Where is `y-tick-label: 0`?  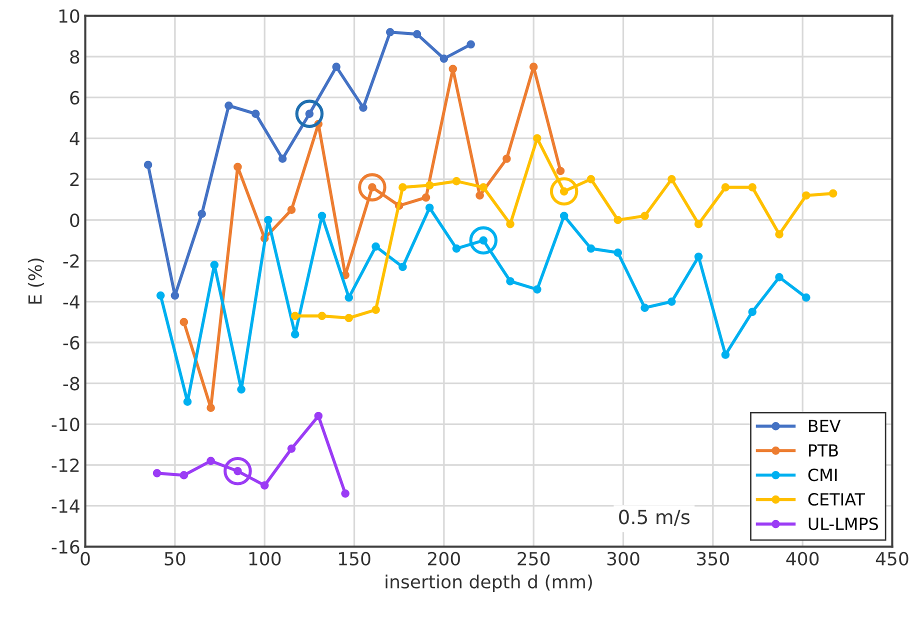 y-tick-label: 0 is located at coordinates (75, 220).